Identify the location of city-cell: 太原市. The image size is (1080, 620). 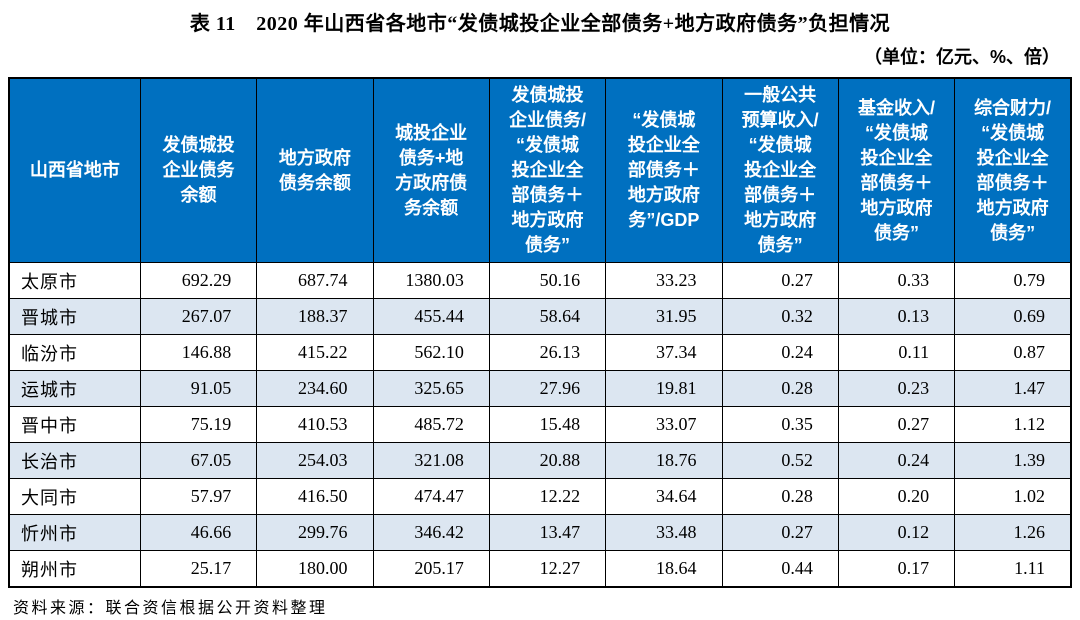
(74, 280).